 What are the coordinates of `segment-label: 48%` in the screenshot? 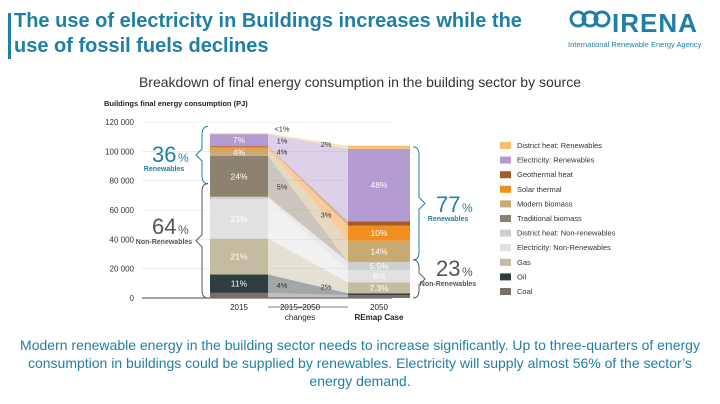 It's located at (378, 185).